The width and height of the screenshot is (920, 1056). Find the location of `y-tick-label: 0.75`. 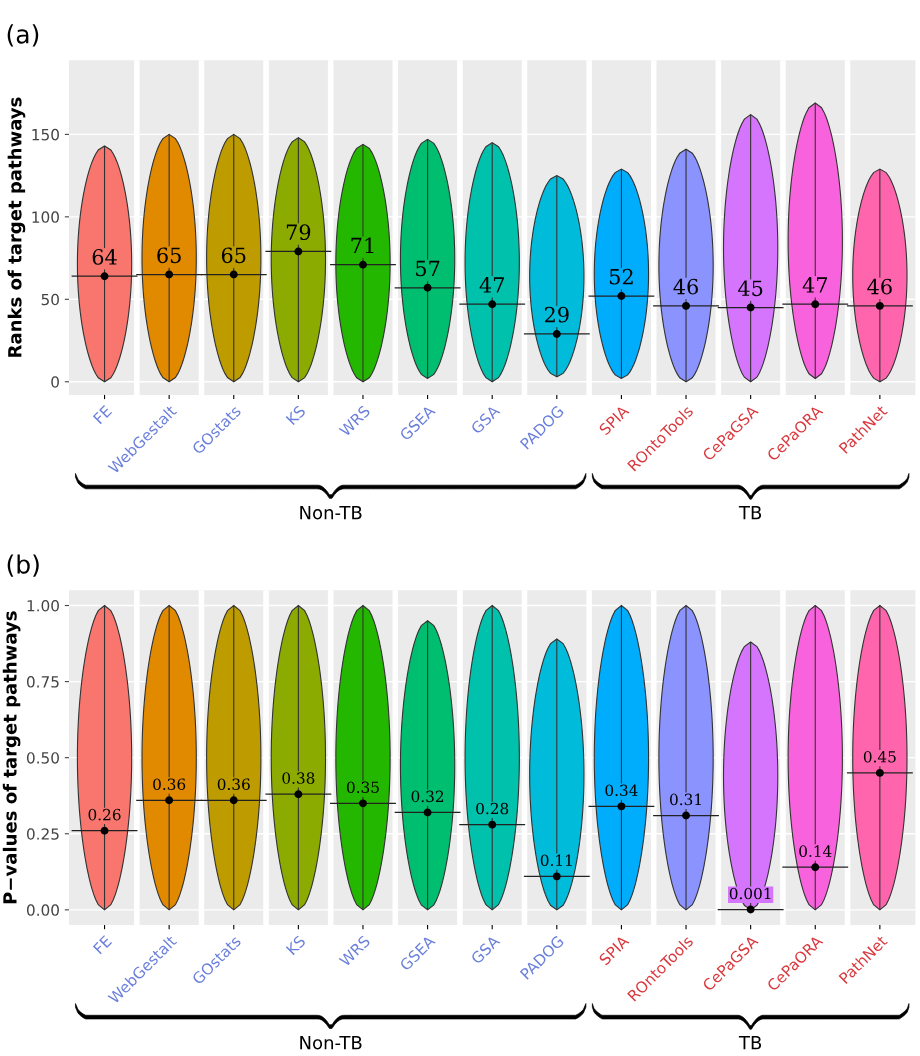

y-tick-label: 0.75 is located at coordinates (42, 682).